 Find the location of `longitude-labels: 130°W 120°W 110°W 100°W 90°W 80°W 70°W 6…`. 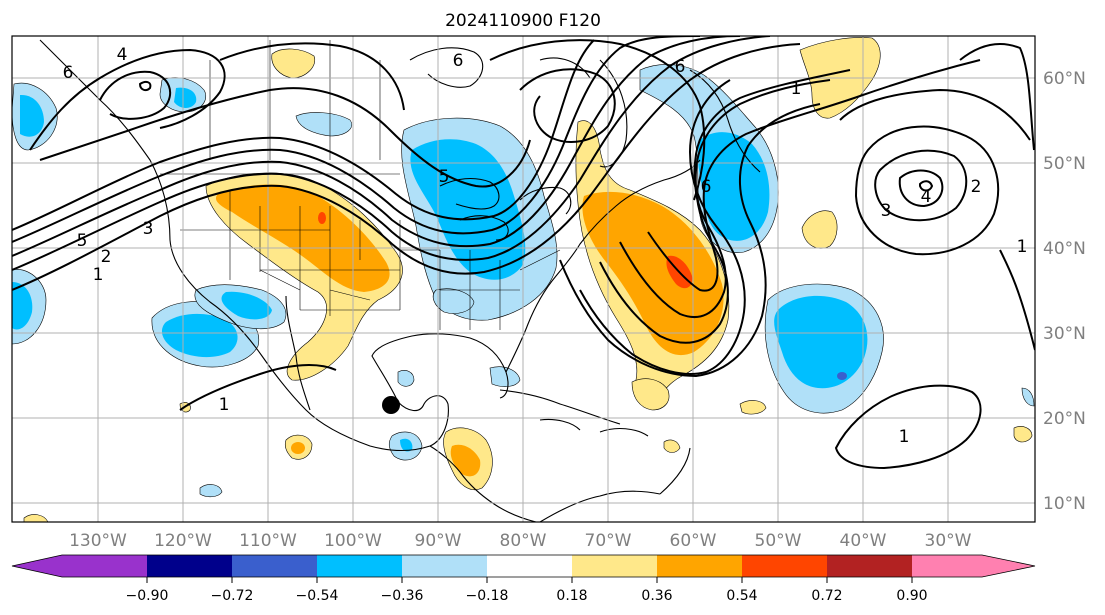

longitude-labels: 130°W 120°W 110°W 100°W 90°W 80°W 70°W 6… is located at coordinates (520, 541).